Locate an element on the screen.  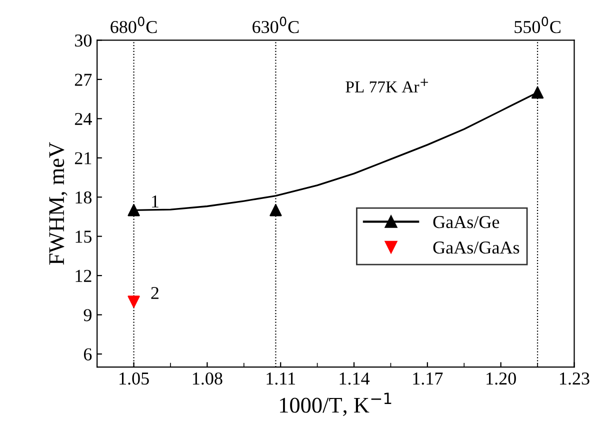
legend-label: GaAs/Ge is located at coordinates (466, 222).